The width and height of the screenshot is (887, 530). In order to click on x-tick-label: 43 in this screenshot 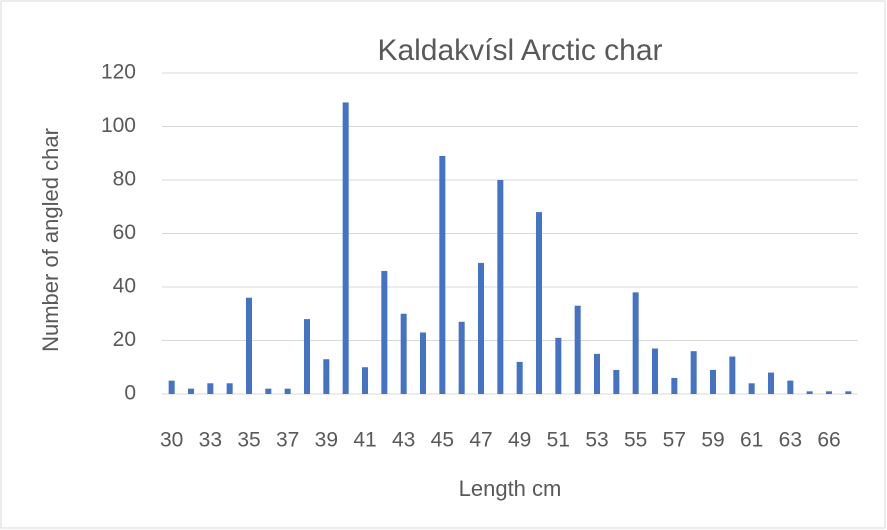, I will do `click(403, 440)`.